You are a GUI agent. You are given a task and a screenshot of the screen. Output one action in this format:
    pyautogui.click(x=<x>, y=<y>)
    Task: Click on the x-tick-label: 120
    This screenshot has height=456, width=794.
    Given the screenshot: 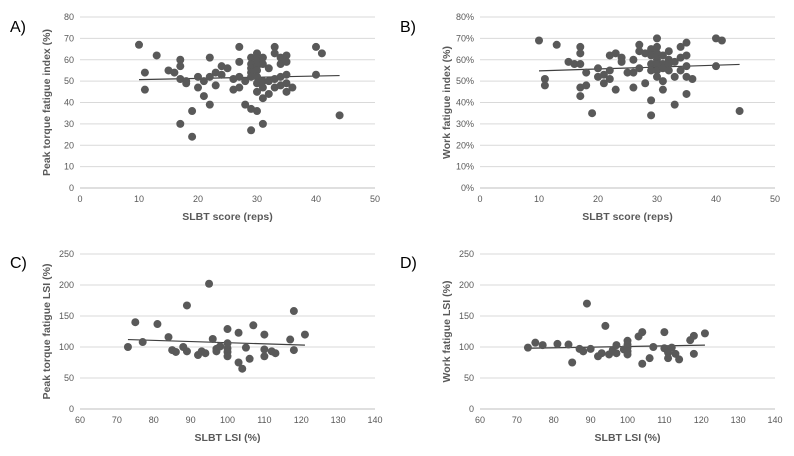 What is the action you would take?
    pyautogui.click(x=301, y=420)
    